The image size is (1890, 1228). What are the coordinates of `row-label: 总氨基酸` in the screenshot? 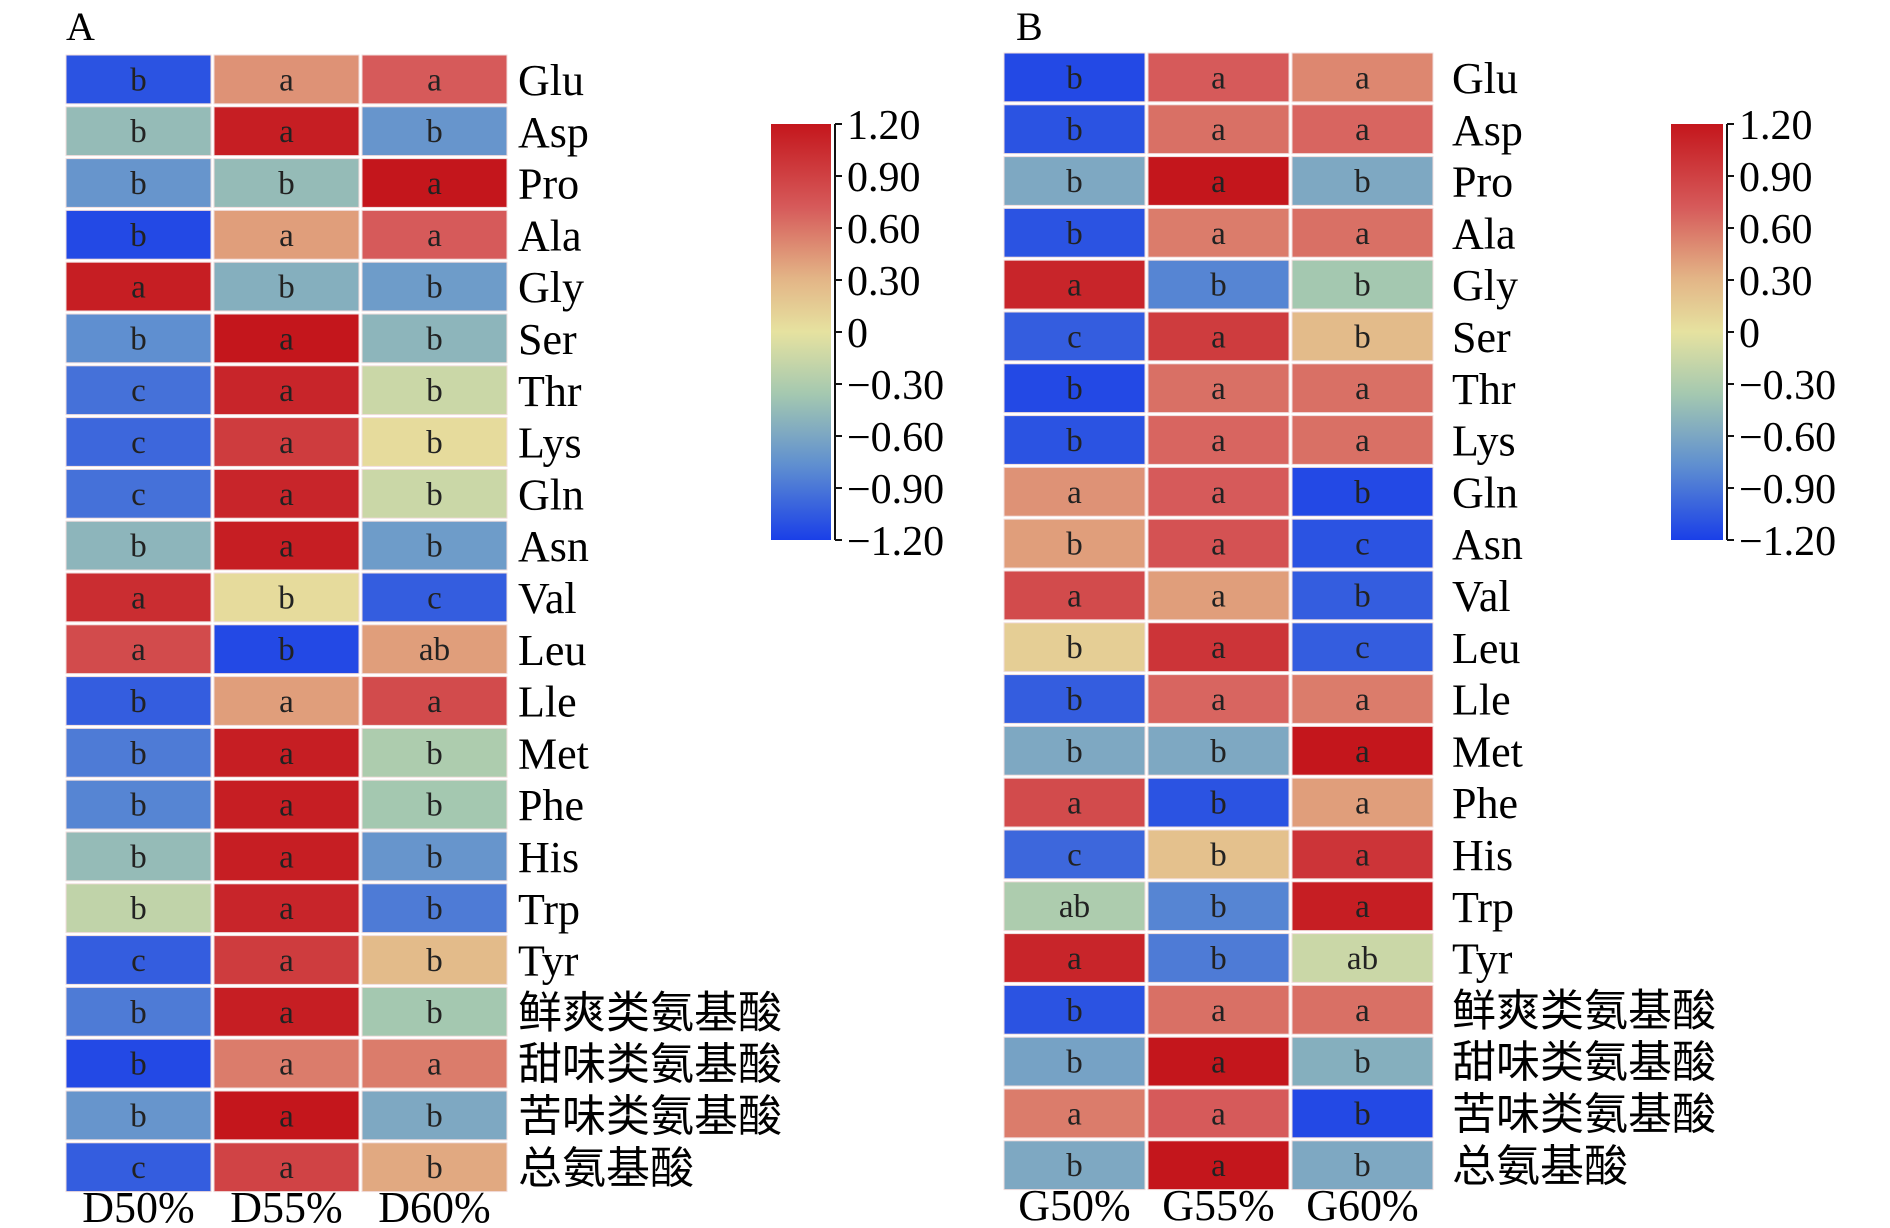 It's located at (1540, 1166).